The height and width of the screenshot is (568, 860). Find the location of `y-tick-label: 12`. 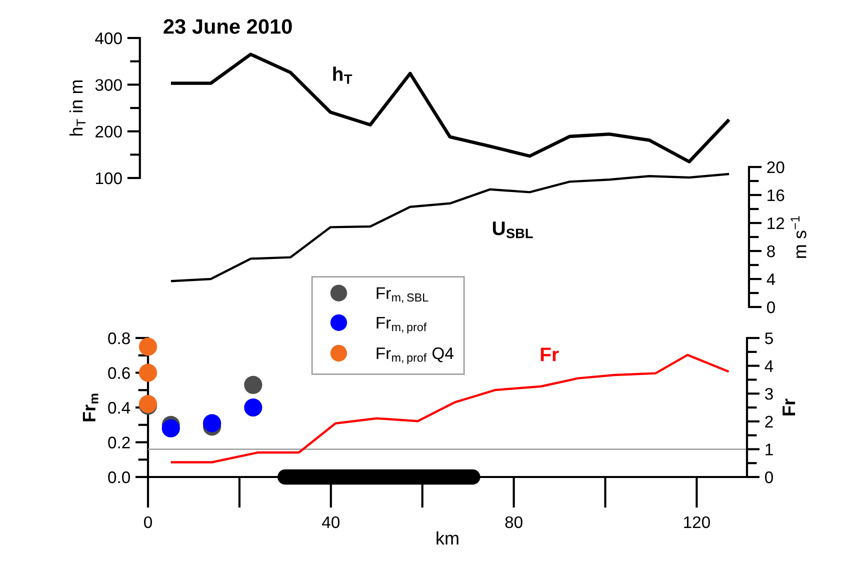

y-tick-label: 12 is located at coordinates (776, 223).